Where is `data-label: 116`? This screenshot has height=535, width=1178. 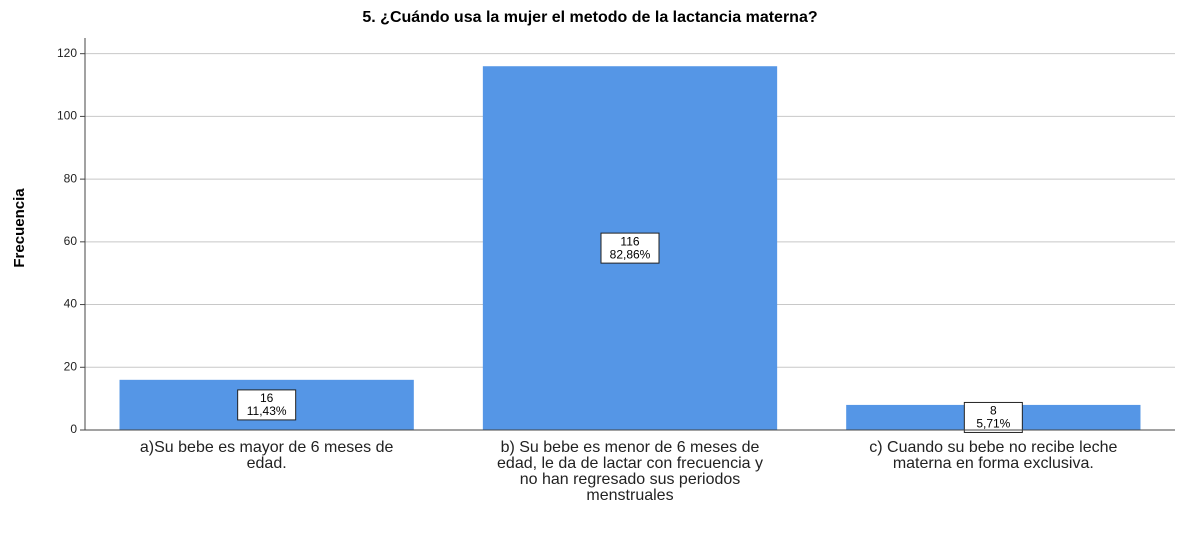
data-label: 116 is located at coordinates (629, 241).